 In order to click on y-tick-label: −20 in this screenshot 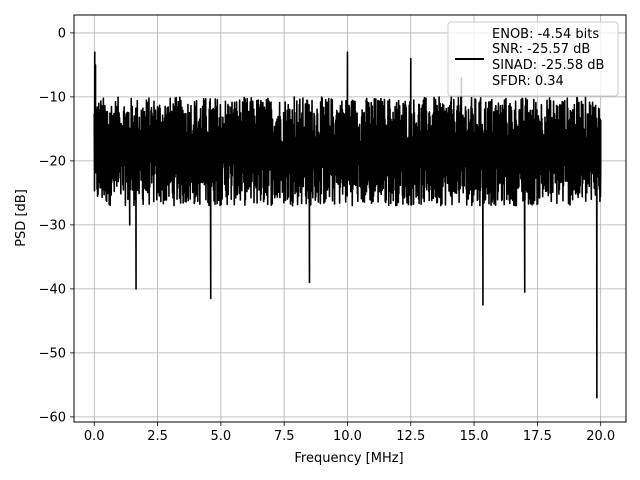, I will do `click(52, 161)`.